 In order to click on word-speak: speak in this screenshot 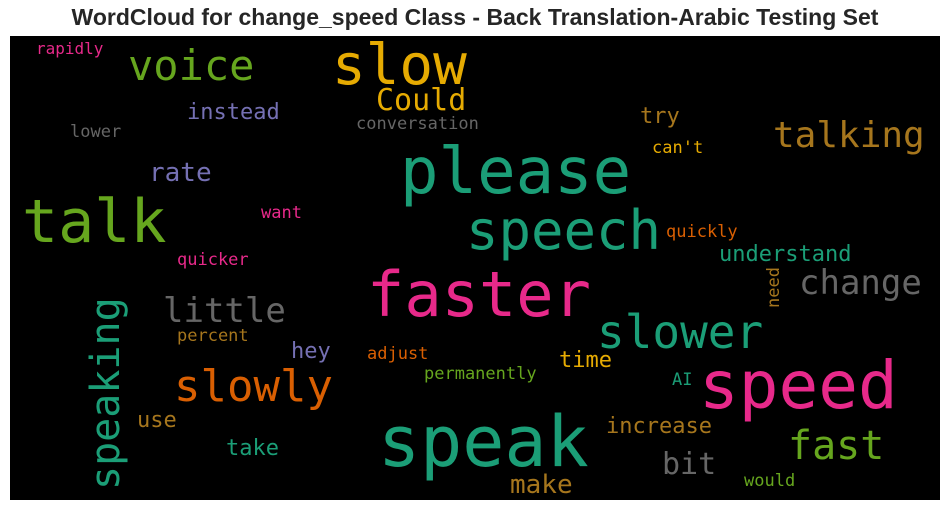, I will do `click(483, 442)`.